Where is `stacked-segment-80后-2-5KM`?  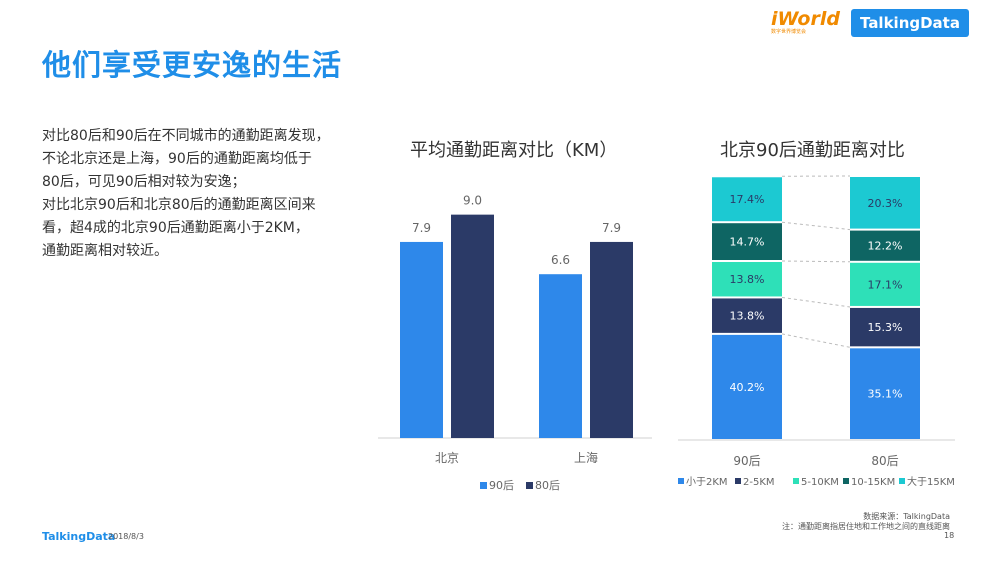
stacked-segment-80后-2-5KM is located at coordinates (885, 327).